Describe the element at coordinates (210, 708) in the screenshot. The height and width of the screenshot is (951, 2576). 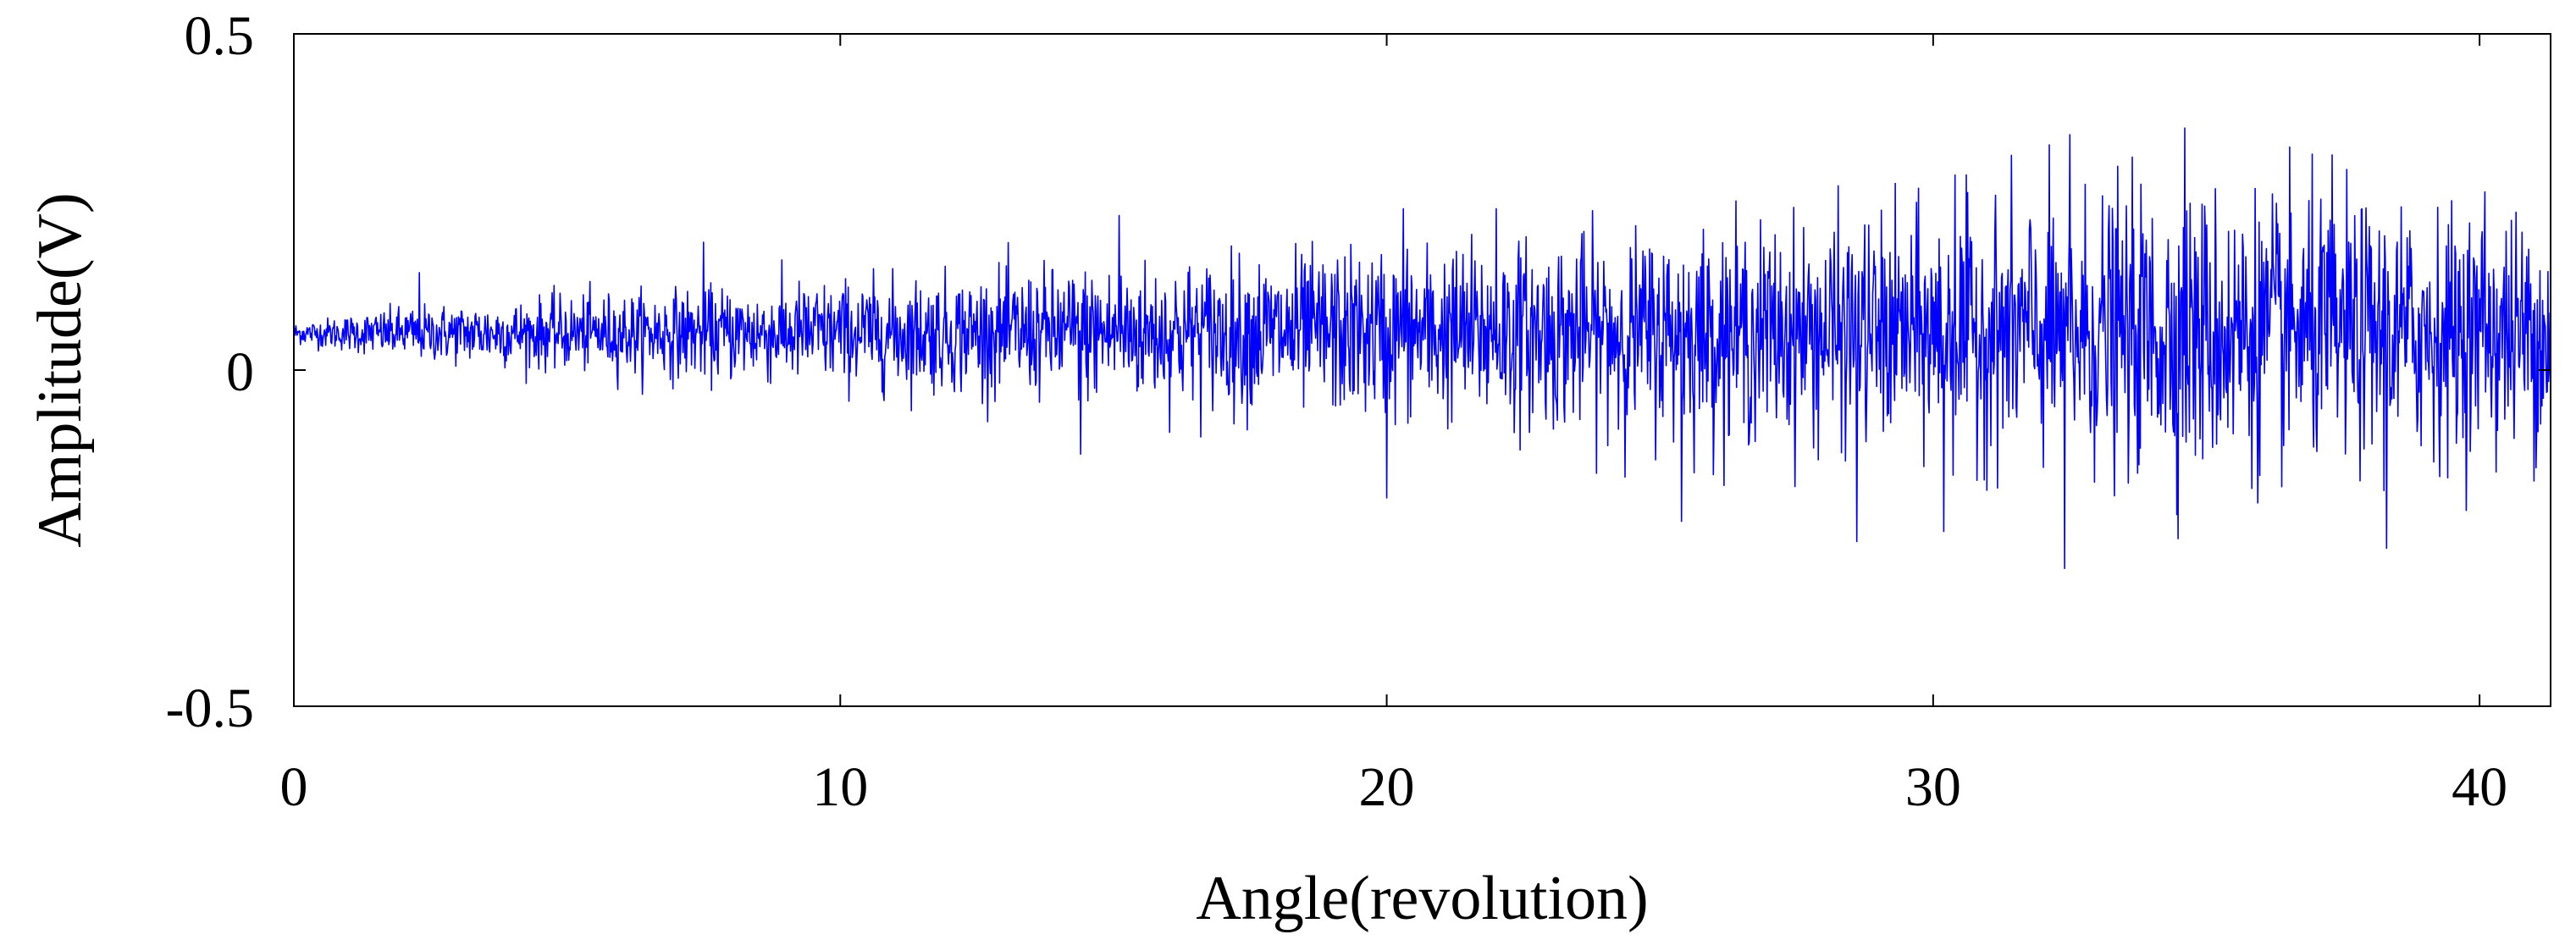
I see `y-tick-label: -0.5` at that location.